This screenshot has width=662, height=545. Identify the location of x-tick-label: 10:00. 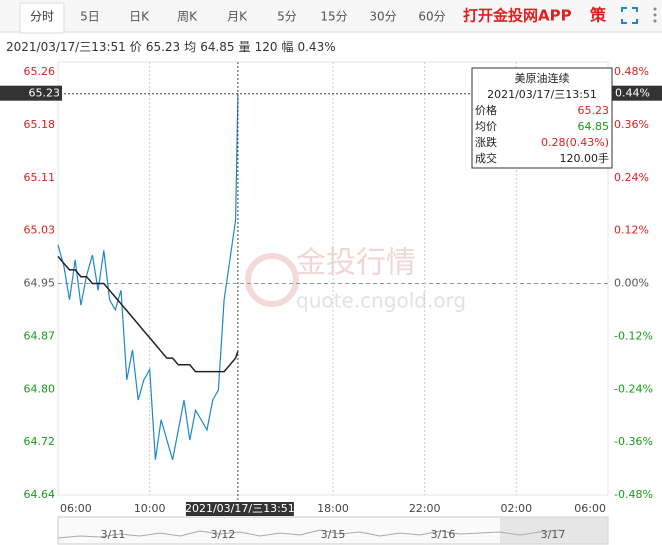
(150, 508).